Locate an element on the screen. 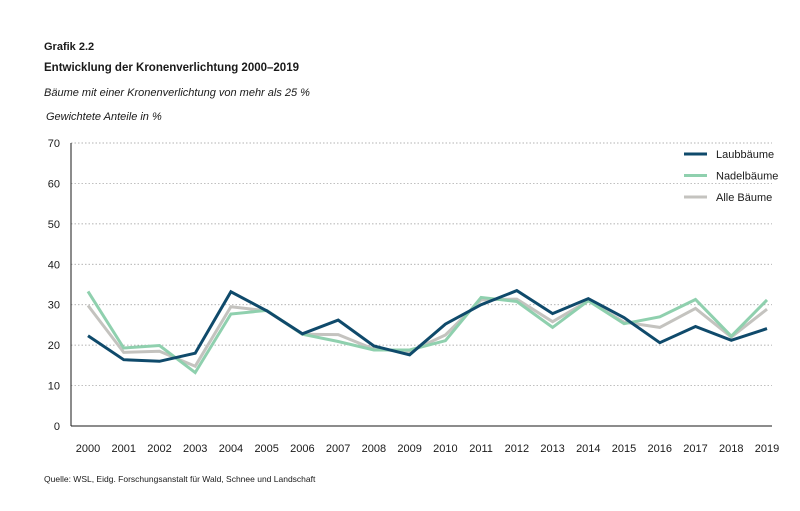  legend-label-1: Nadelbäume is located at coordinates (747, 177).